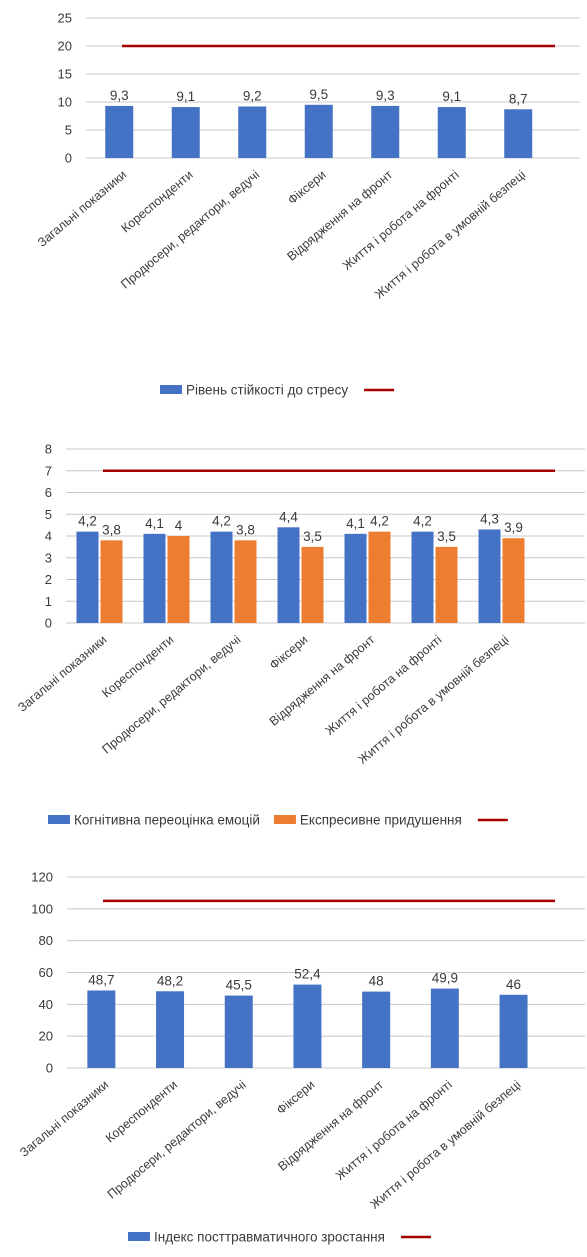 This screenshot has width=587, height=1257. Describe the element at coordinates (269, 1237) in the screenshot. I see `legend-label: Індекс посттравматичного зростання` at that location.